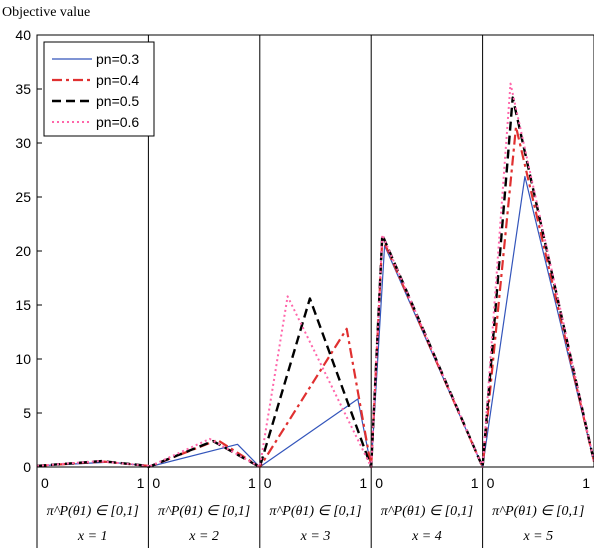 The image size is (594, 553). Describe the element at coordinates (117, 101) in the screenshot. I see `legend-label: pn=0.5` at that location.